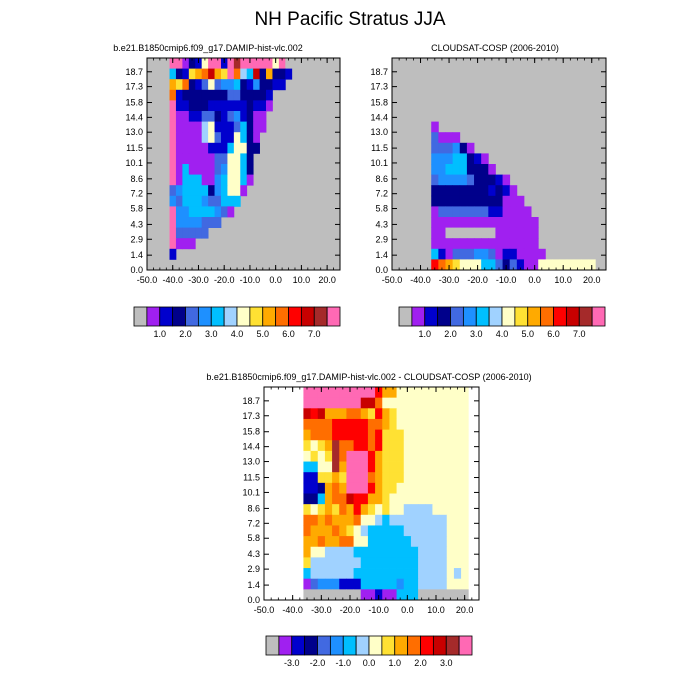  Describe the element at coordinates (134, 117) in the screenshot. I see `y-tick-label: 14.4` at that location.